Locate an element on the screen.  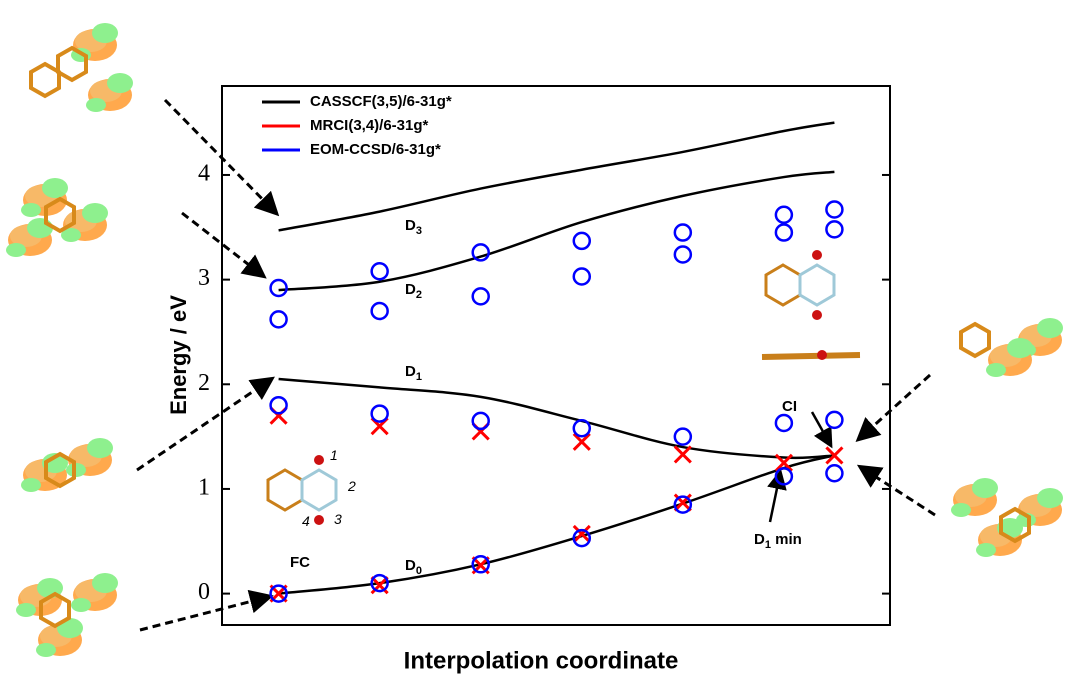
annotation: 2 is located at coordinates (351, 486).